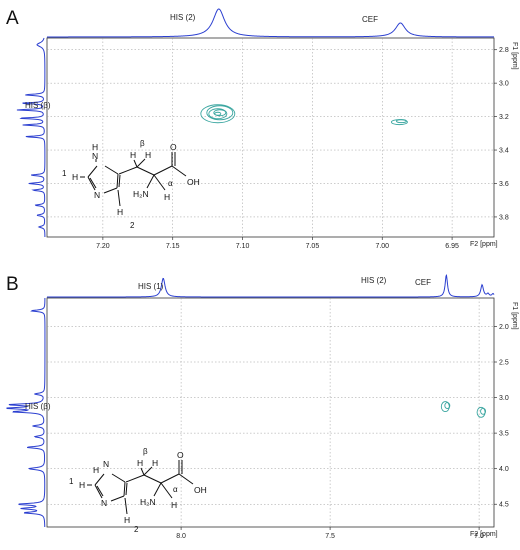 The image size is (520, 550). I want to click on structure-b-nh-h: H, so click(96, 470).